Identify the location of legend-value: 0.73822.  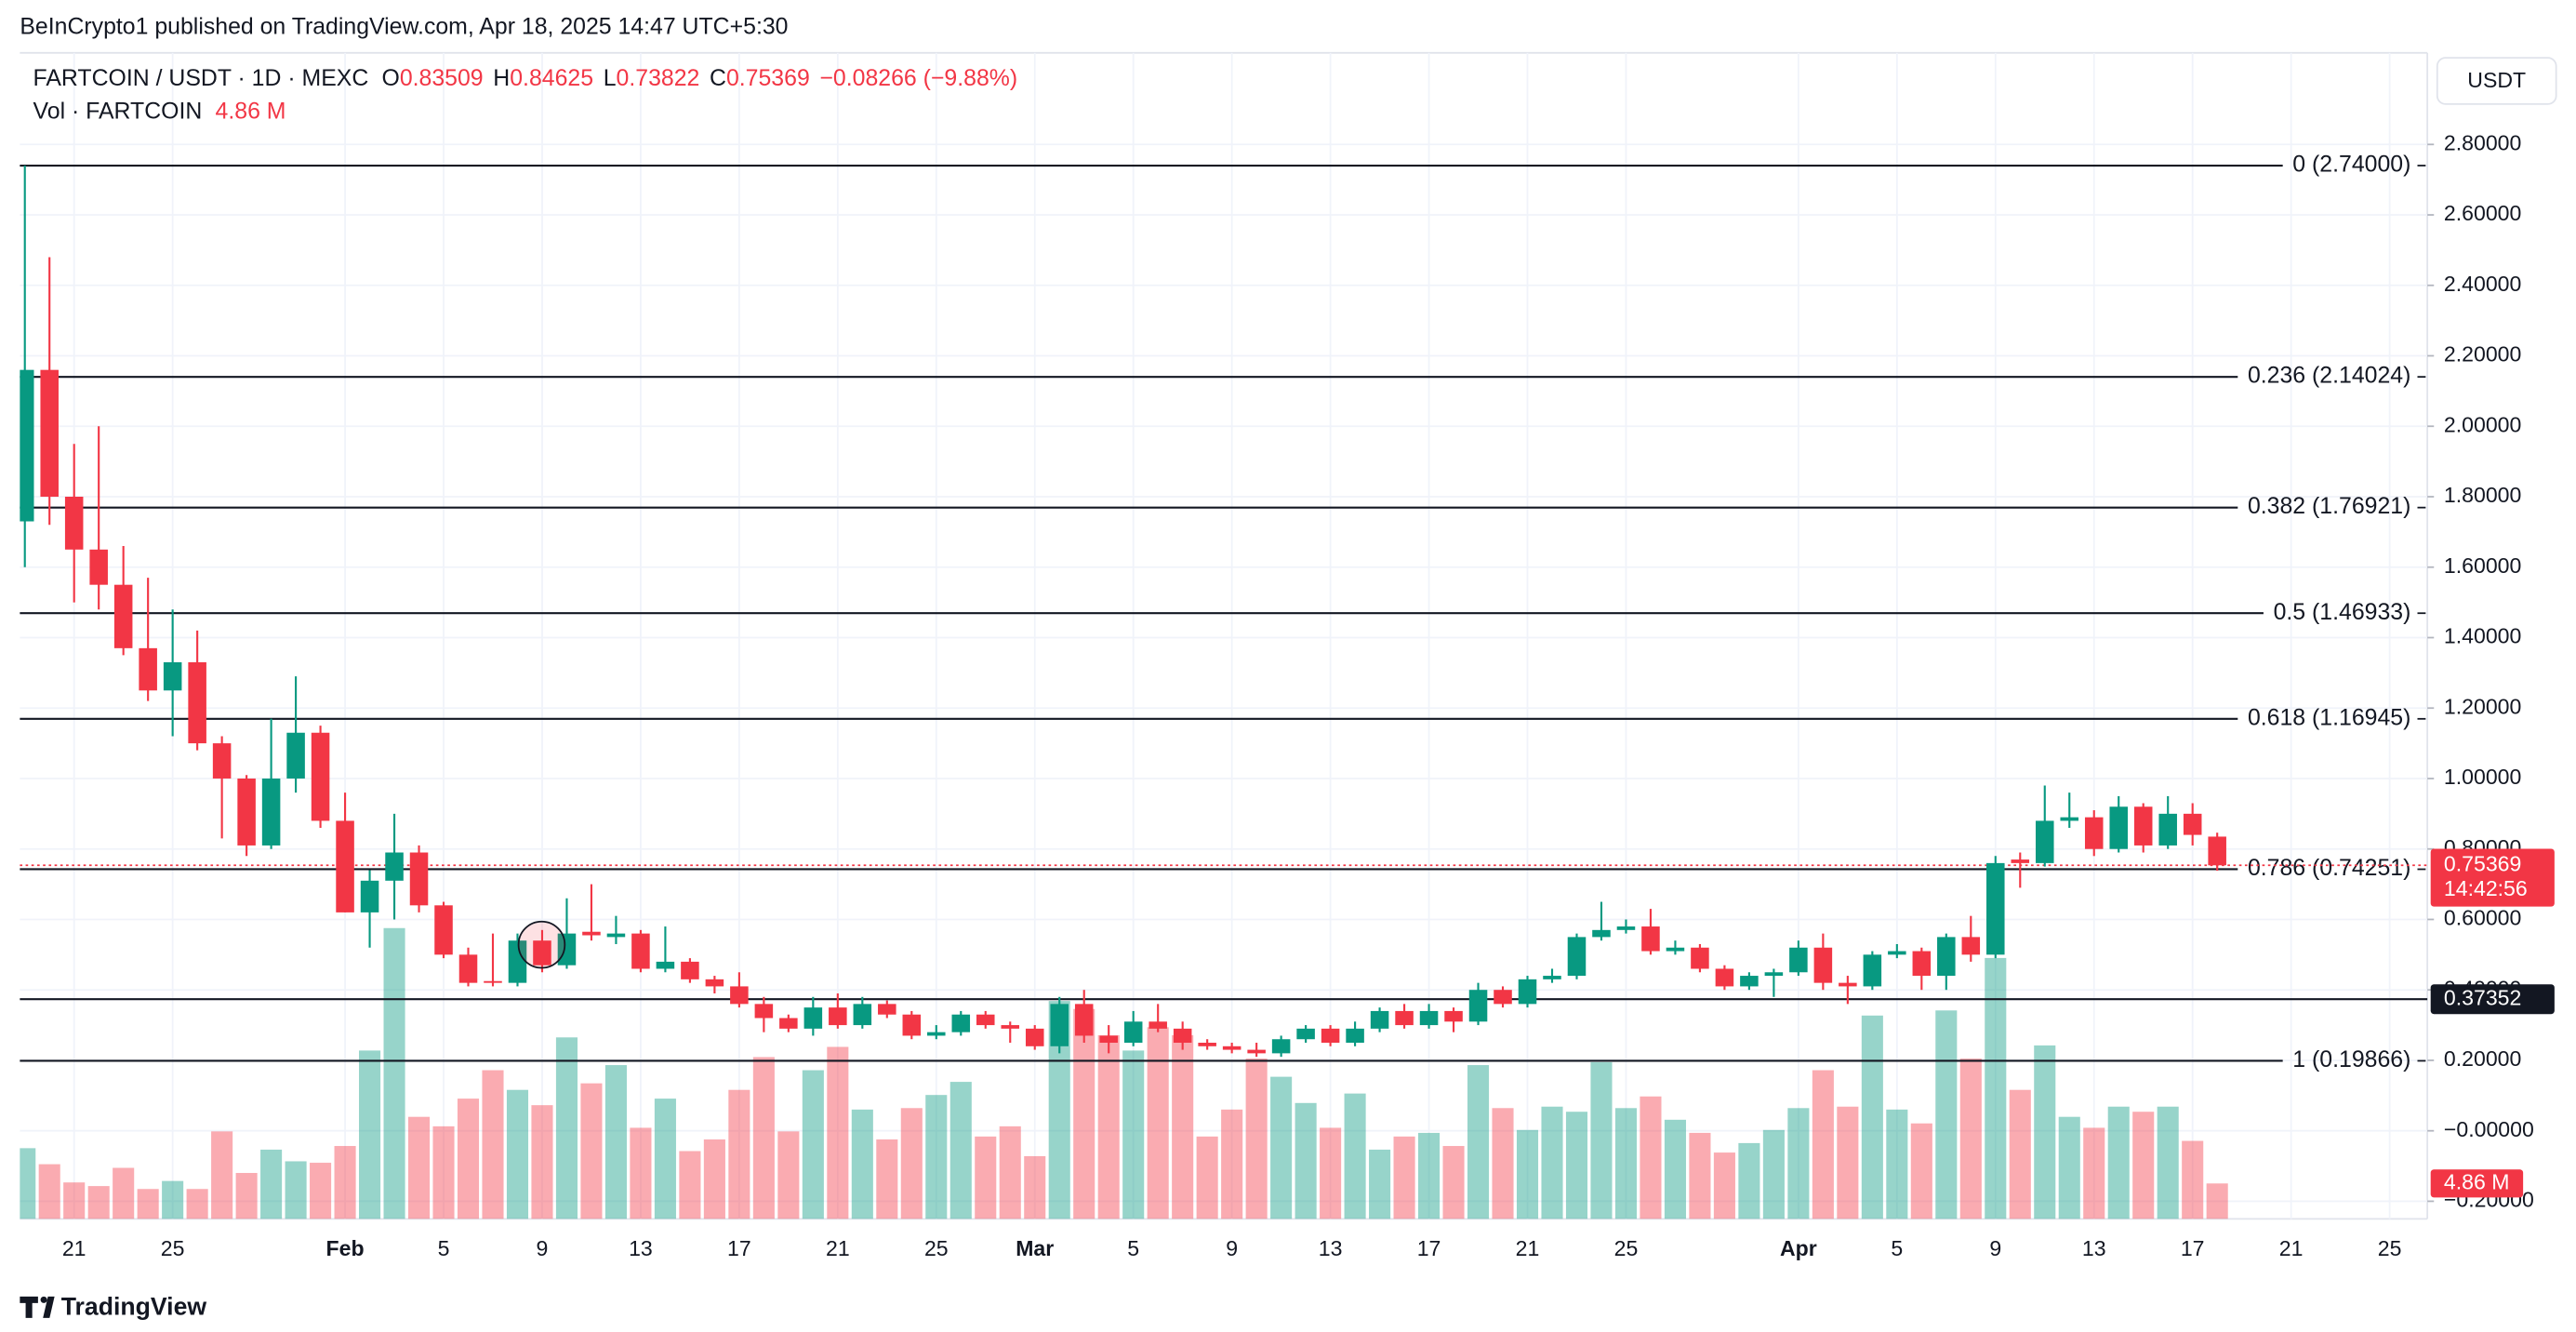
(658, 78).